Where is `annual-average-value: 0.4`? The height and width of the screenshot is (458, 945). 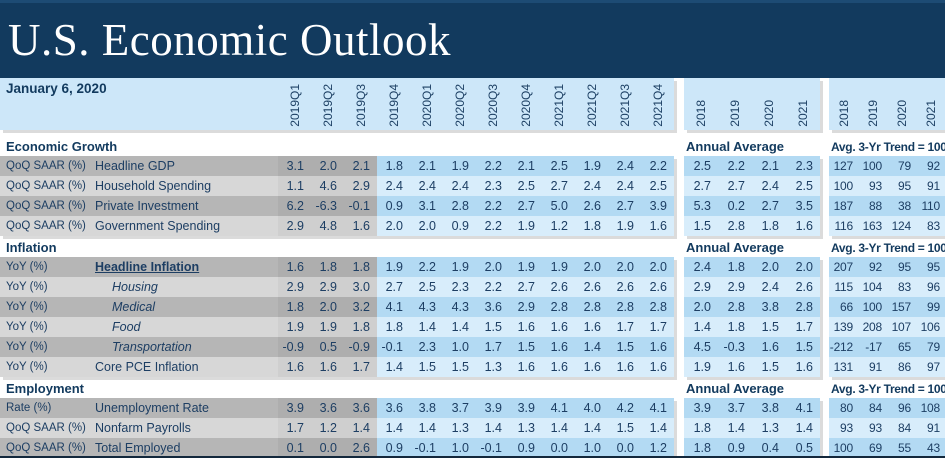 annual-average-value: 0.4 is located at coordinates (769, 447).